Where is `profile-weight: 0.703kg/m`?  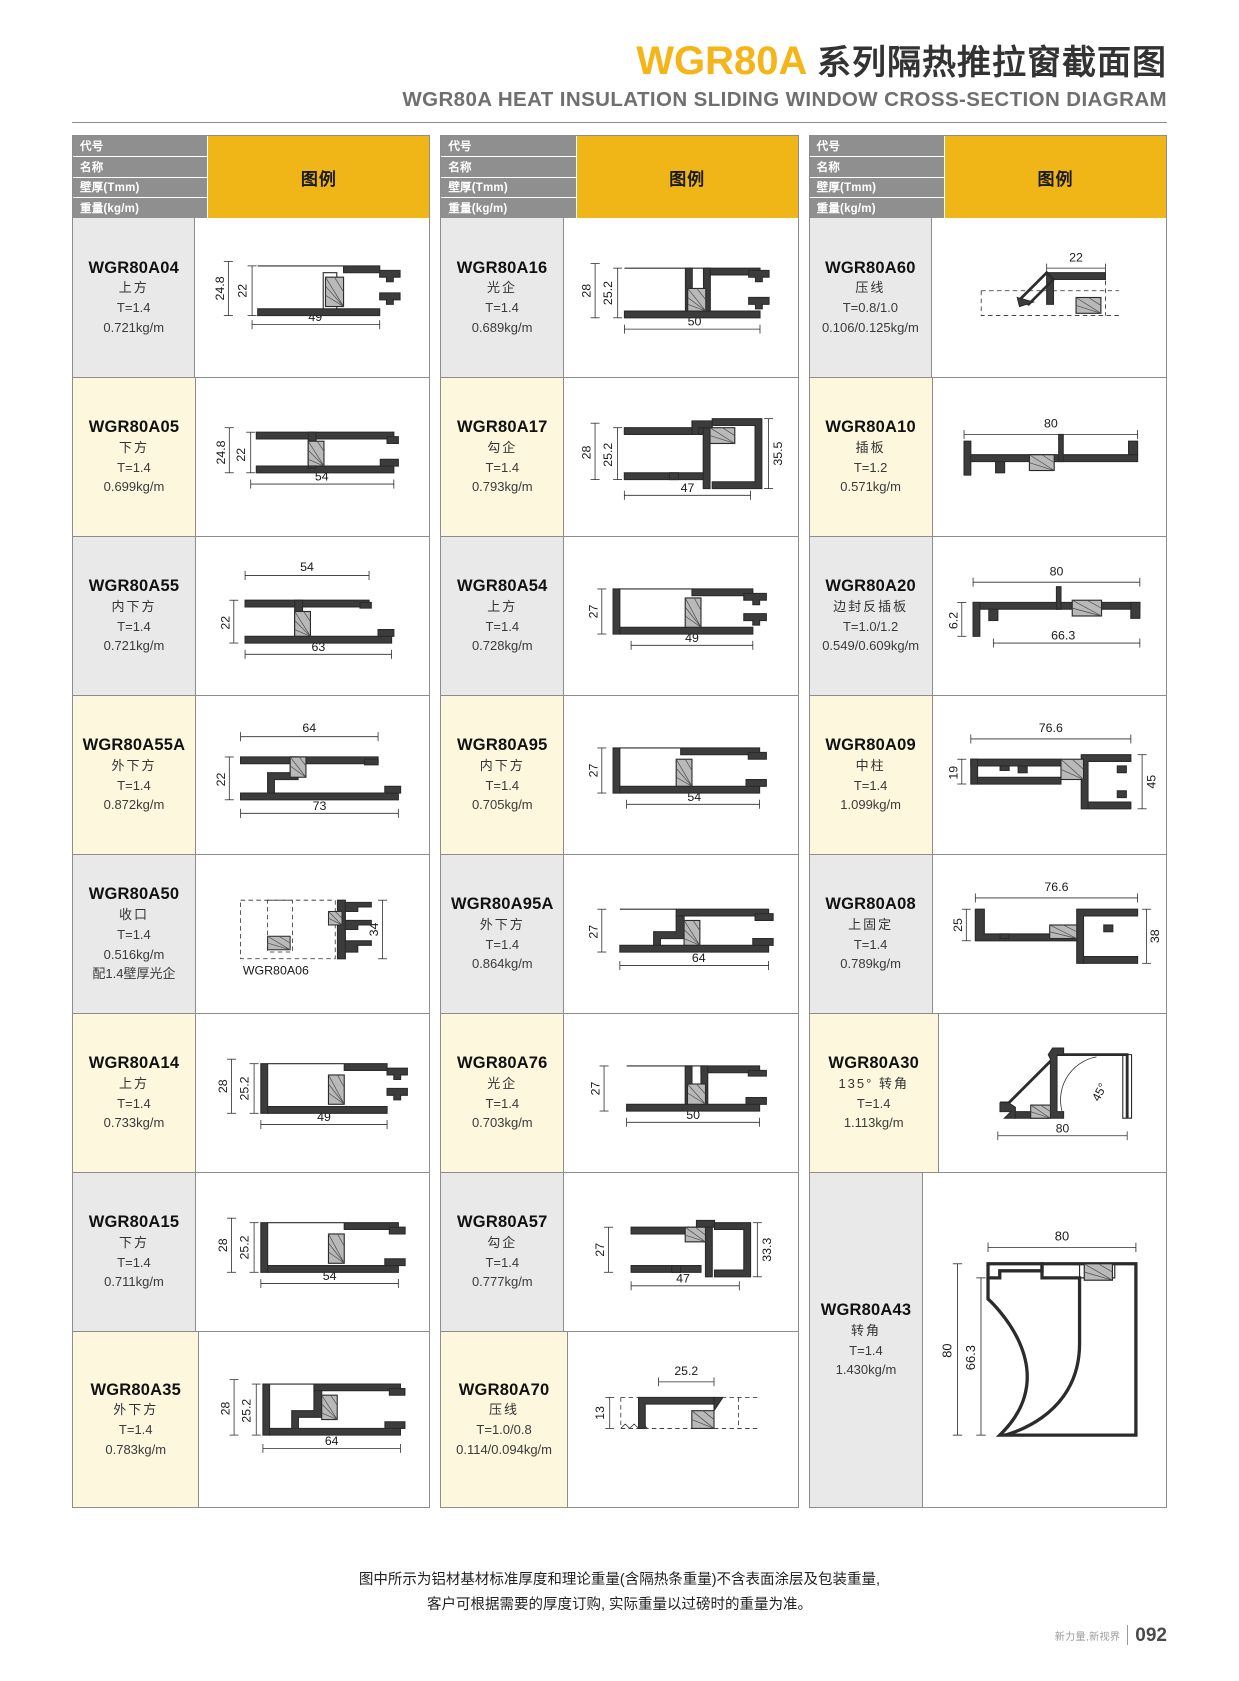
profile-weight: 0.703kg/m is located at coordinates (502, 1123).